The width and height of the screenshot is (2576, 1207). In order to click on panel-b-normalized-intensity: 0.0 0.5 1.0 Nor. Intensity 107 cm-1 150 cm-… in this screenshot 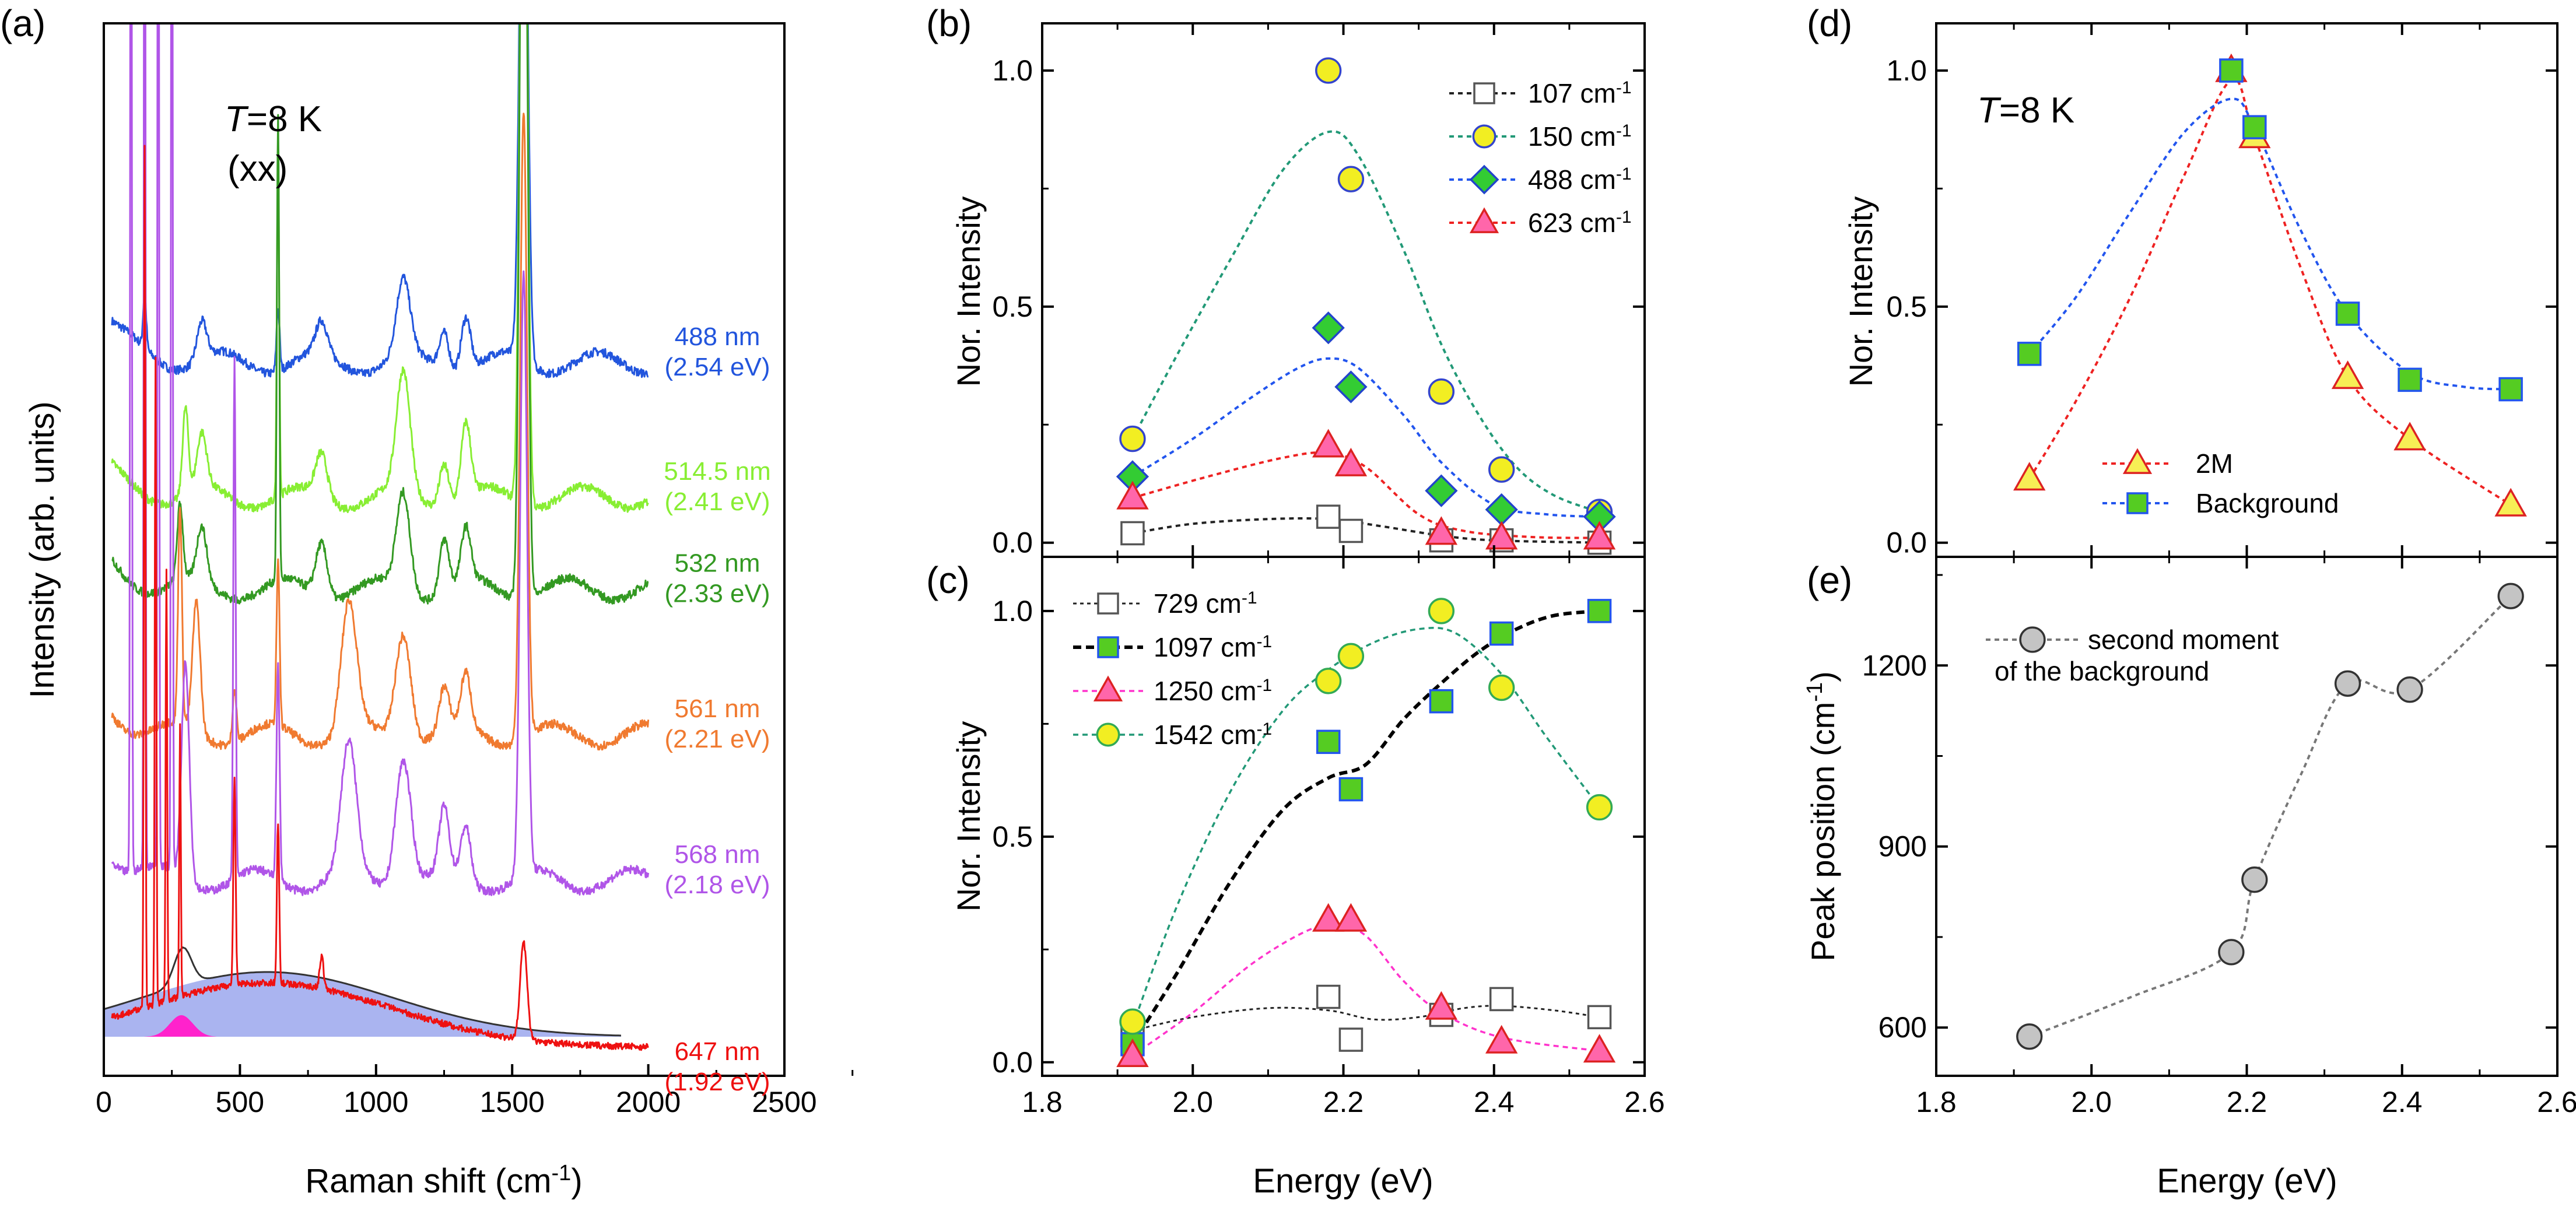, I will do `click(1298, 290)`.